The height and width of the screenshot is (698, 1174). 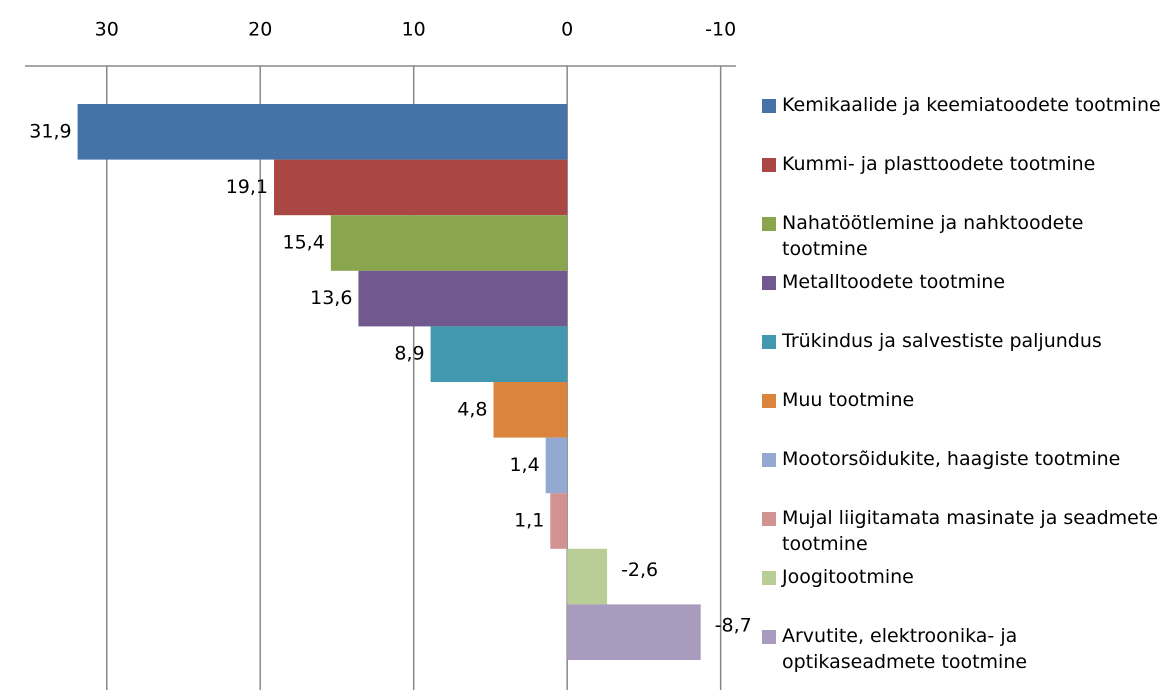 What do you see at coordinates (720, 30) in the screenshot?
I see `x-tick-label: -10` at bounding box center [720, 30].